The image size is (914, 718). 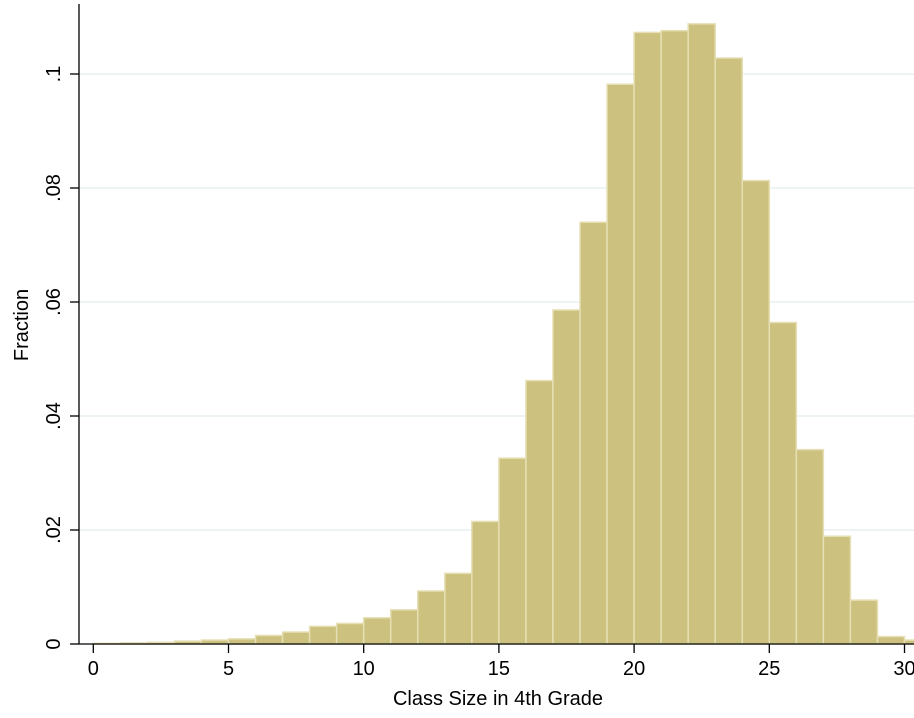 What do you see at coordinates (634, 669) in the screenshot?
I see `x-tick-label: 20` at bounding box center [634, 669].